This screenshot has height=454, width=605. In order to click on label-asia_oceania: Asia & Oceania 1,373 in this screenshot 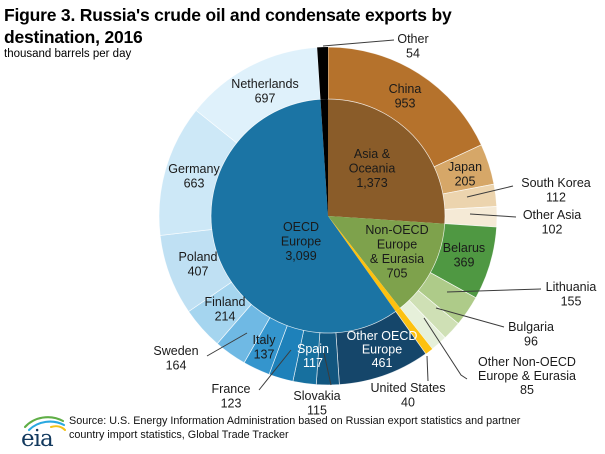, I will do `click(372, 168)`.